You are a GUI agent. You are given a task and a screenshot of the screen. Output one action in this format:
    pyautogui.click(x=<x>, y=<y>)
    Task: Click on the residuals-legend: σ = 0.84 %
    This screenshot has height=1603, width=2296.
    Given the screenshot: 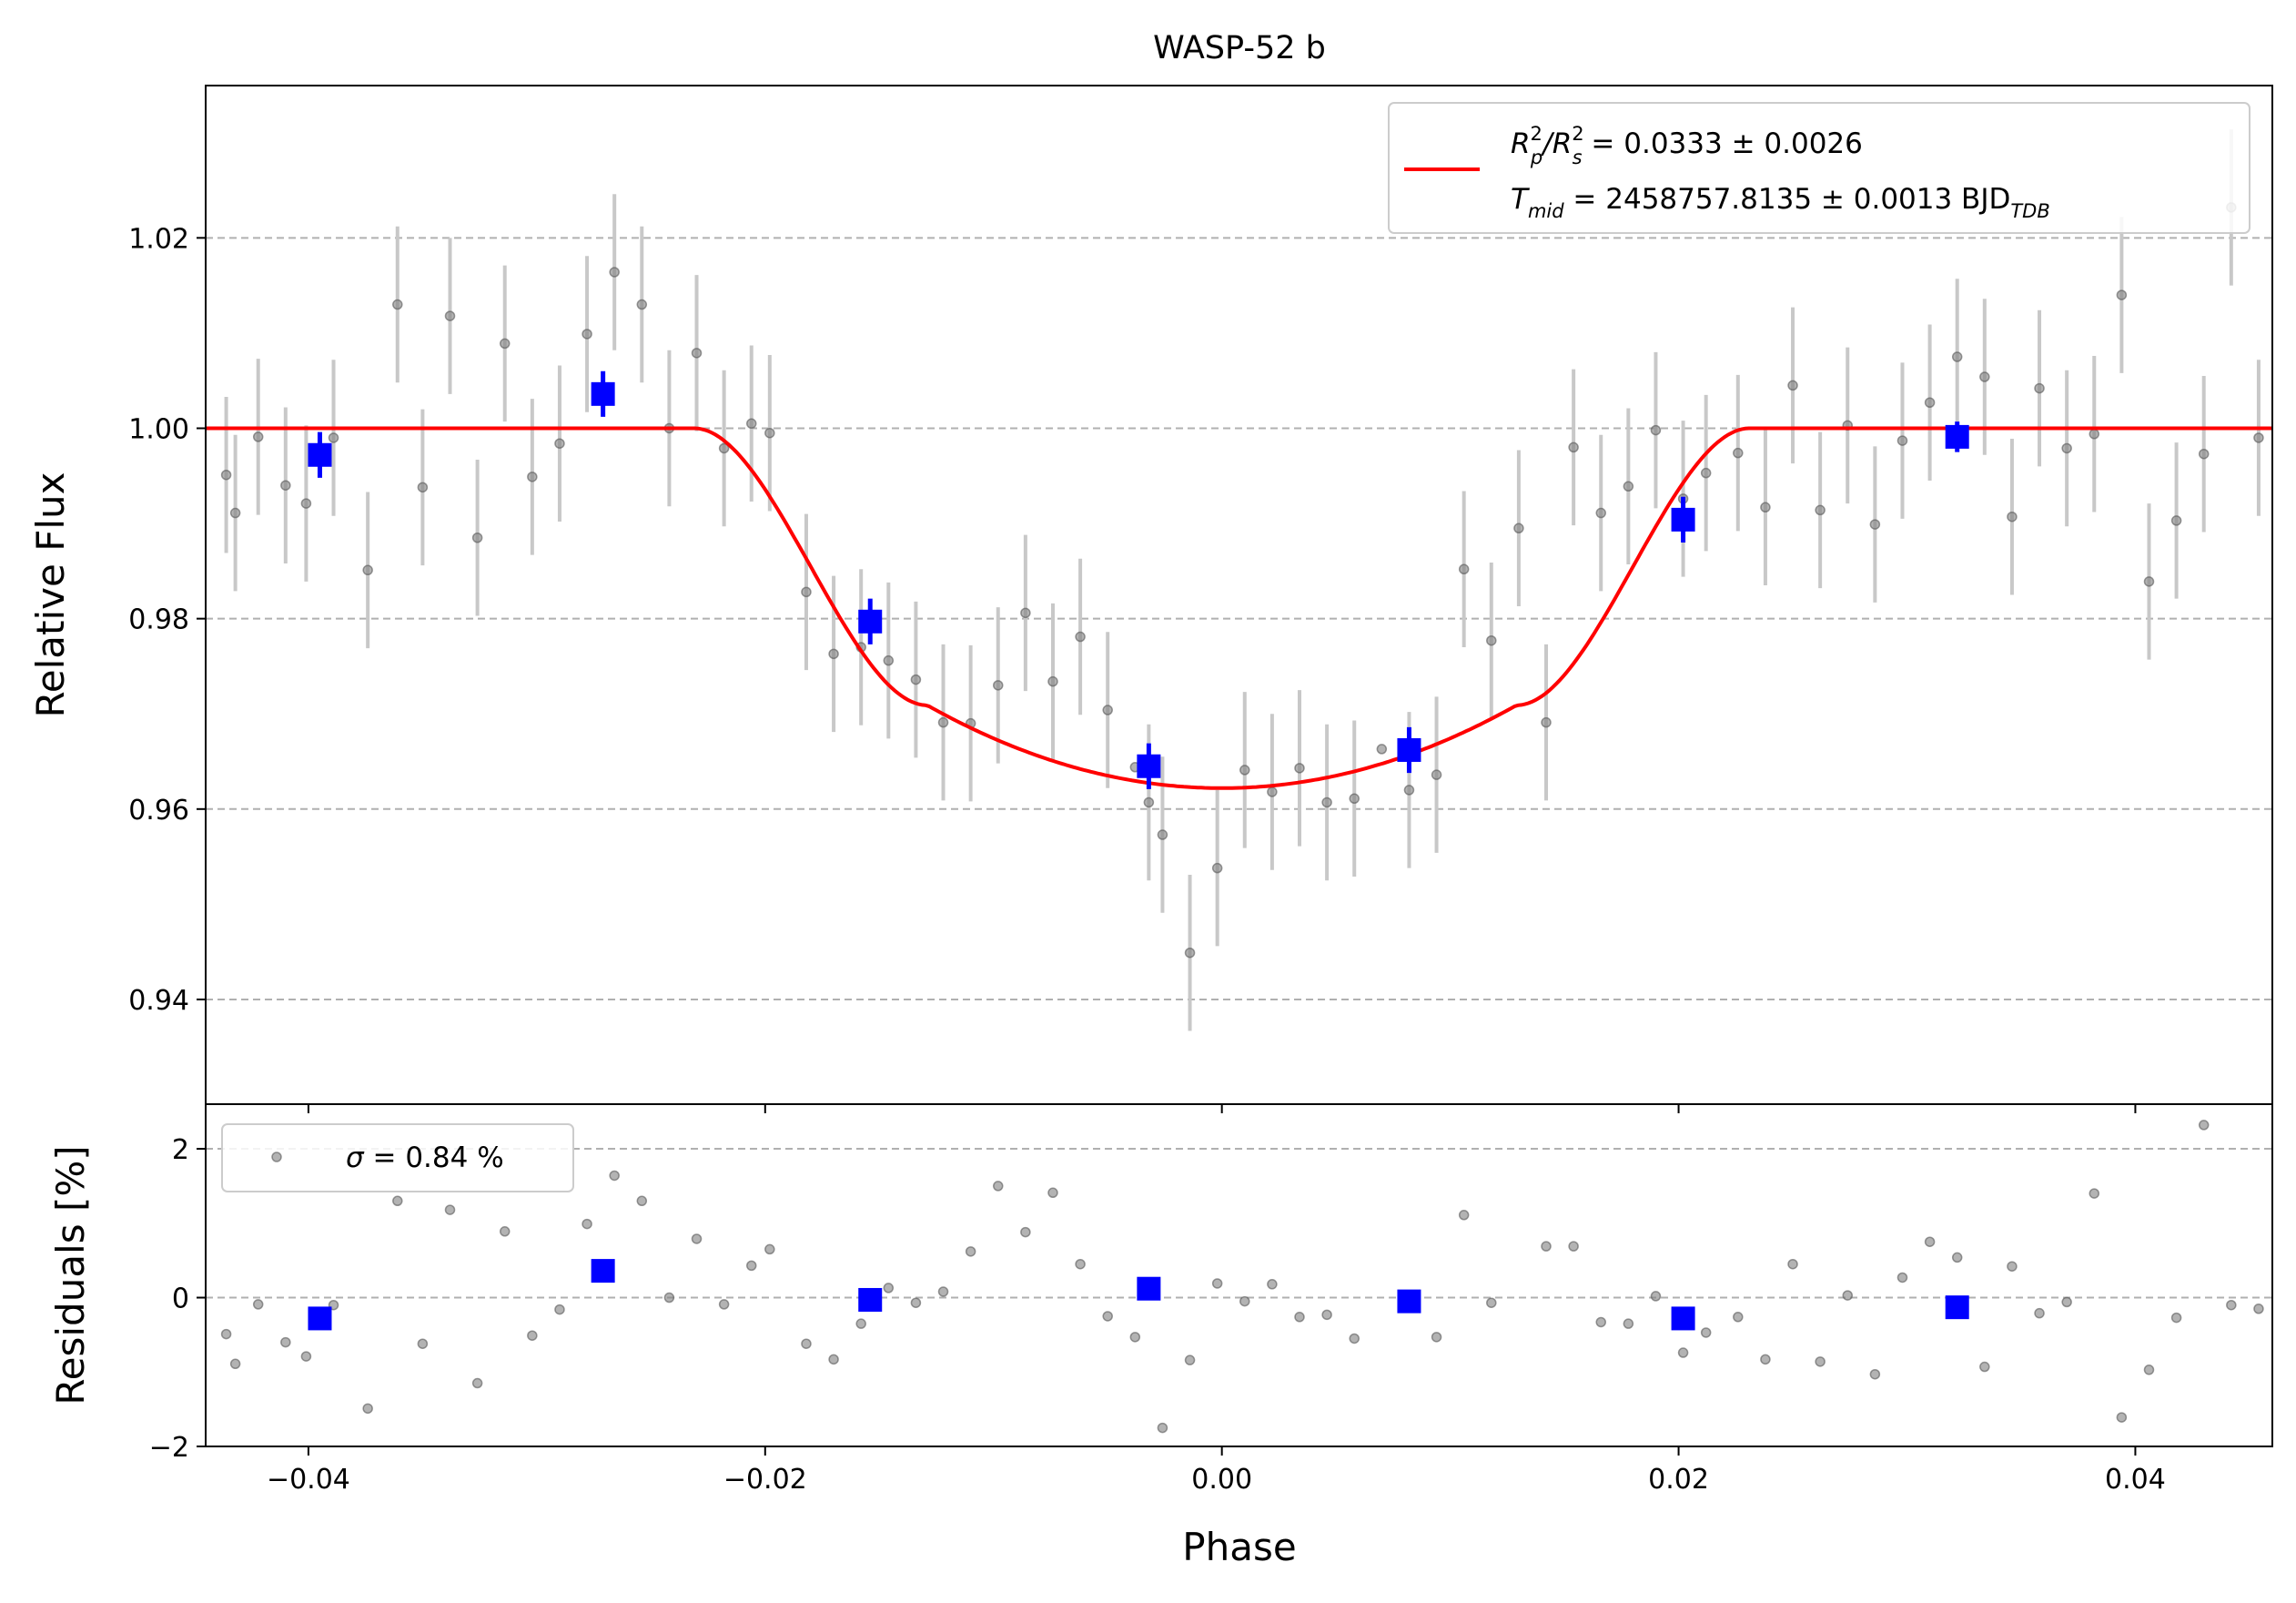 What is the action you would take?
    pyautogui.click(x=398, y=1157)
    